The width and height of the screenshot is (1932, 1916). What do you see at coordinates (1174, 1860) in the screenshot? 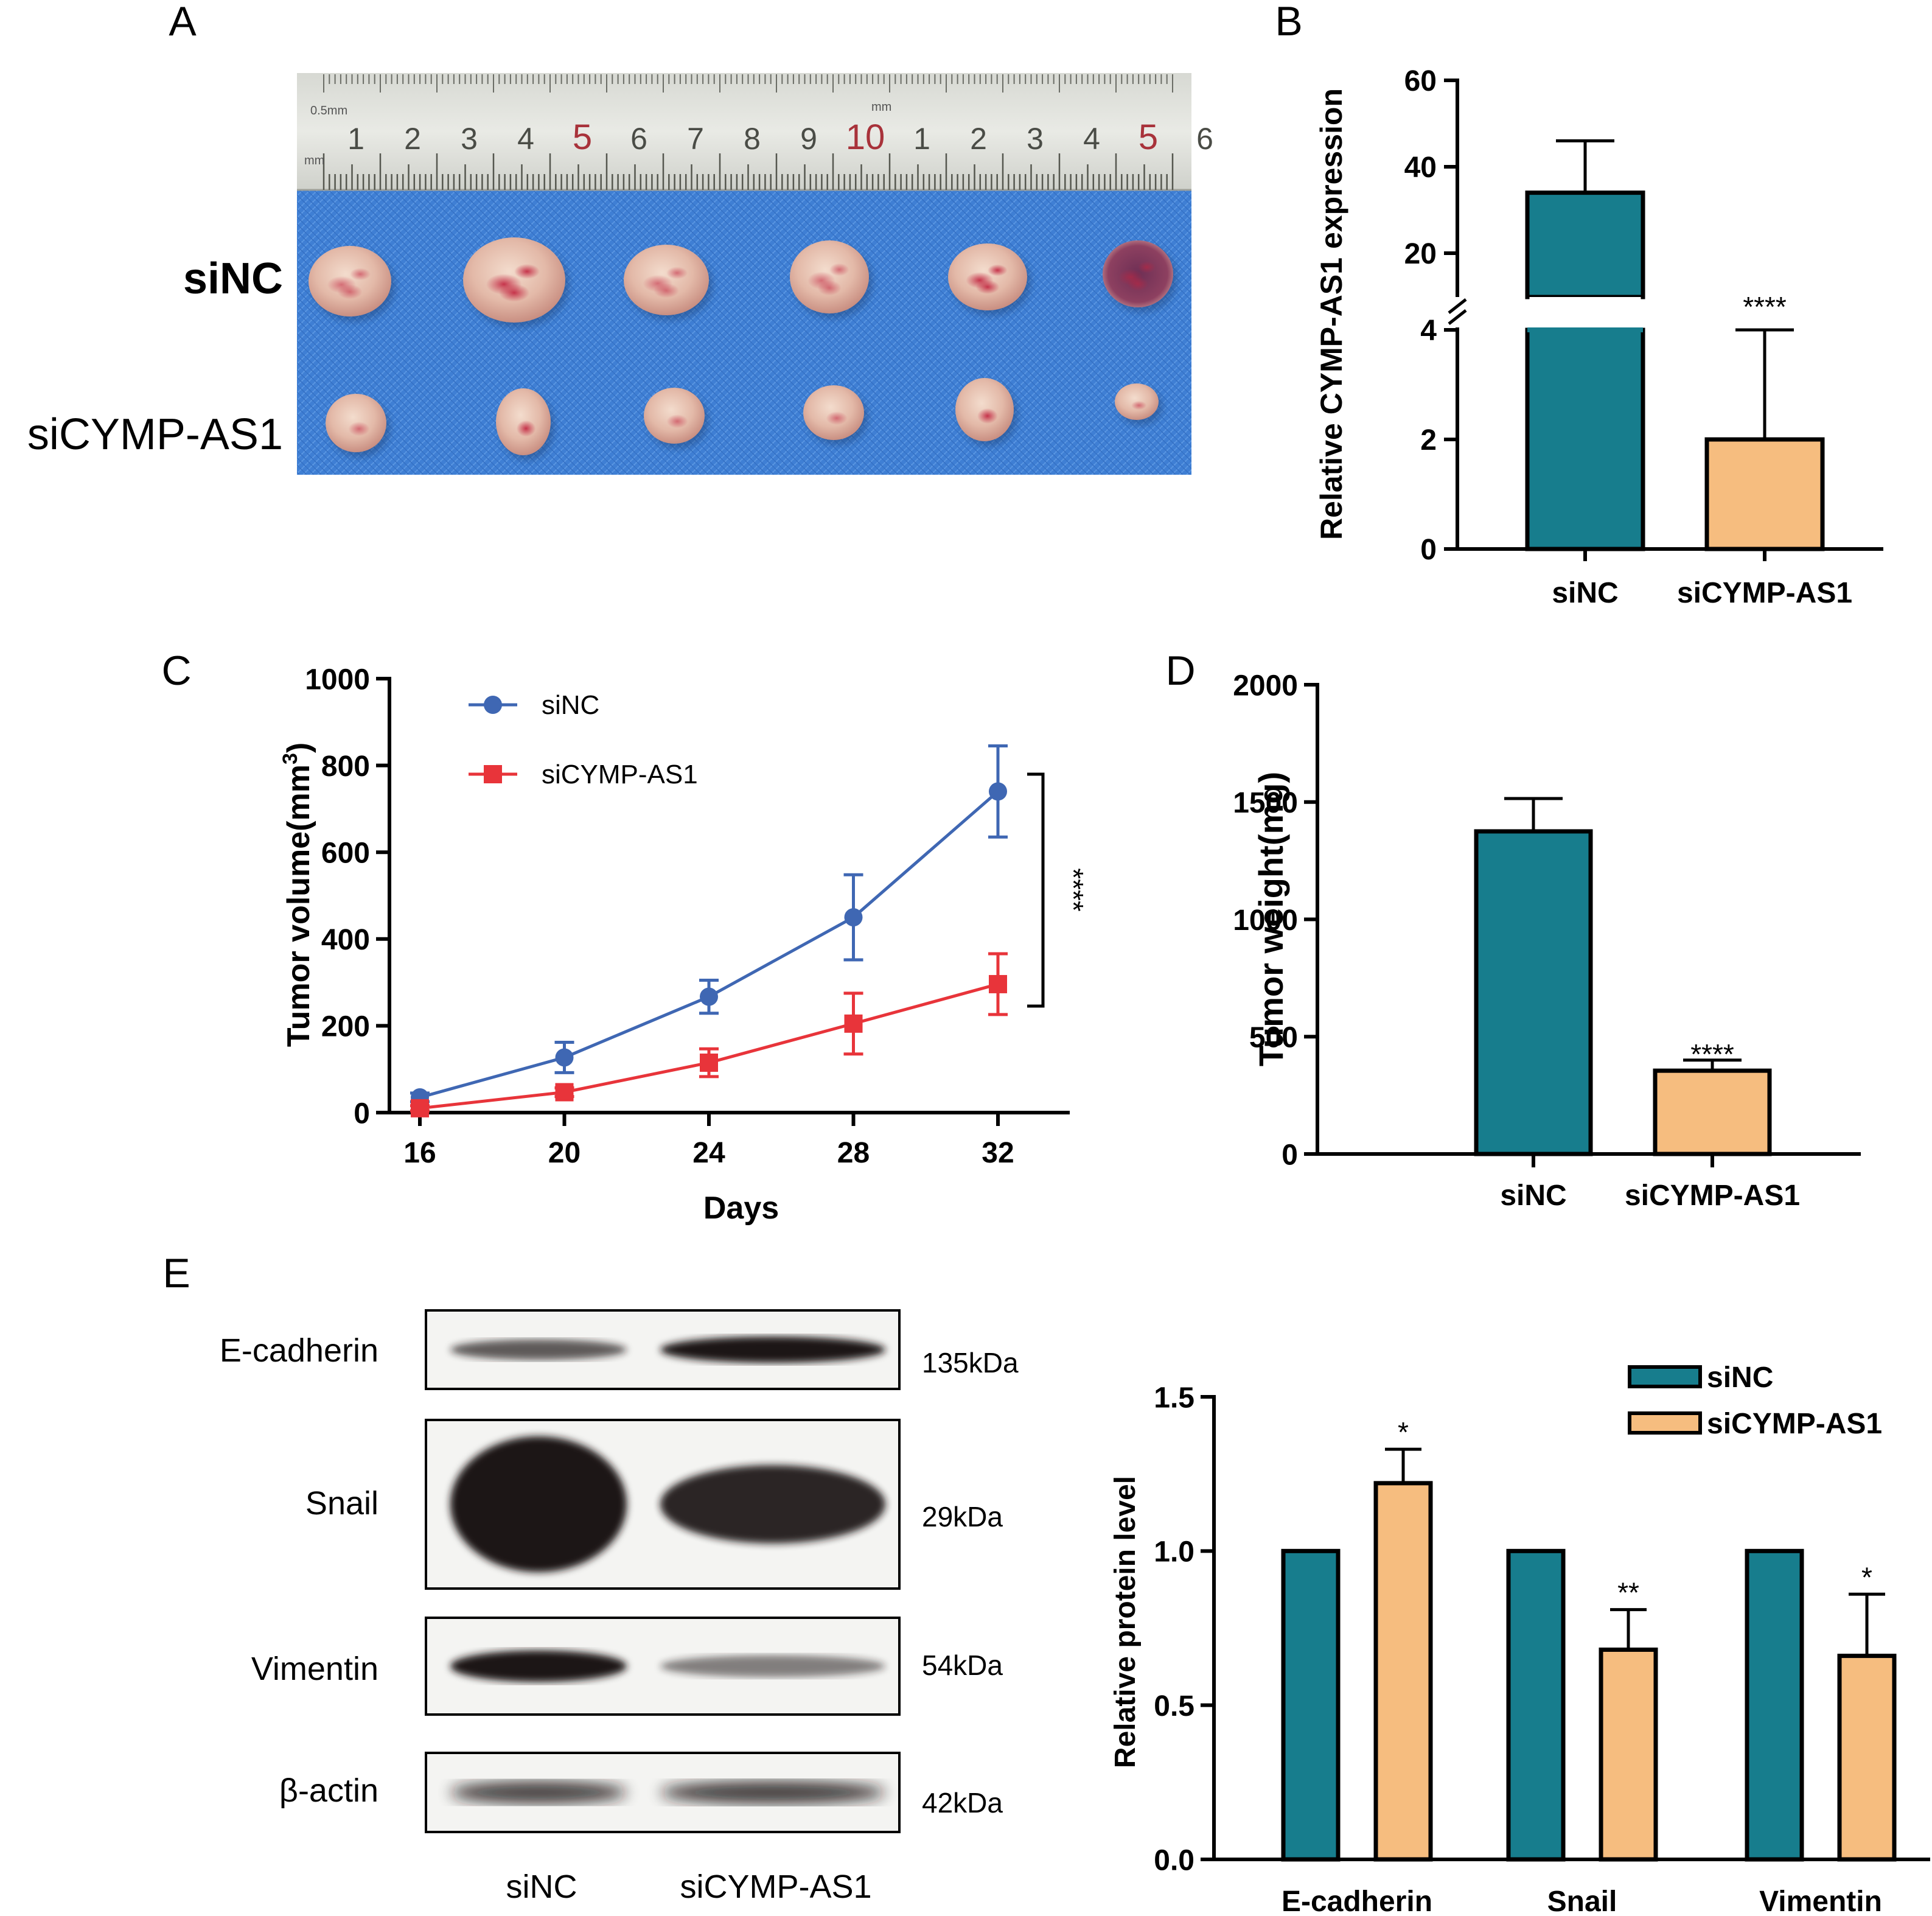
I see `y-tick-label: 0.0` at bounding box center [1174, 1860].